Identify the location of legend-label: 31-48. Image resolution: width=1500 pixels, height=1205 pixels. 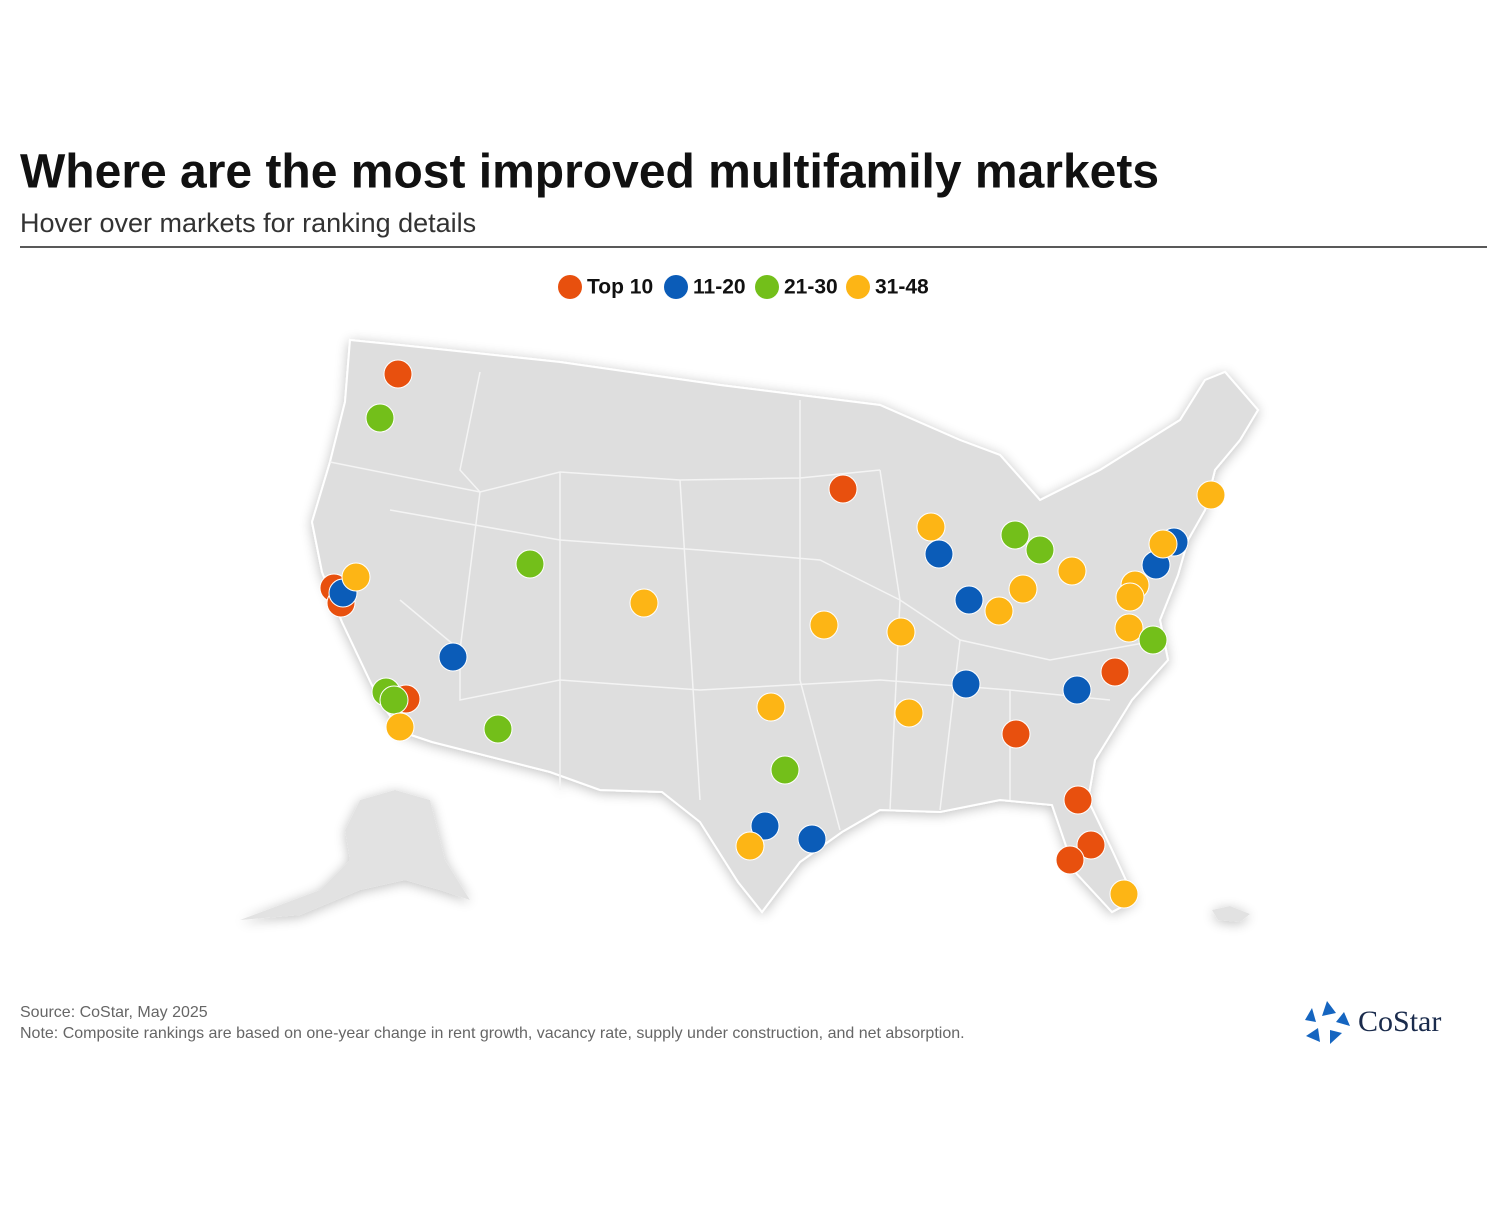
(902, 287).